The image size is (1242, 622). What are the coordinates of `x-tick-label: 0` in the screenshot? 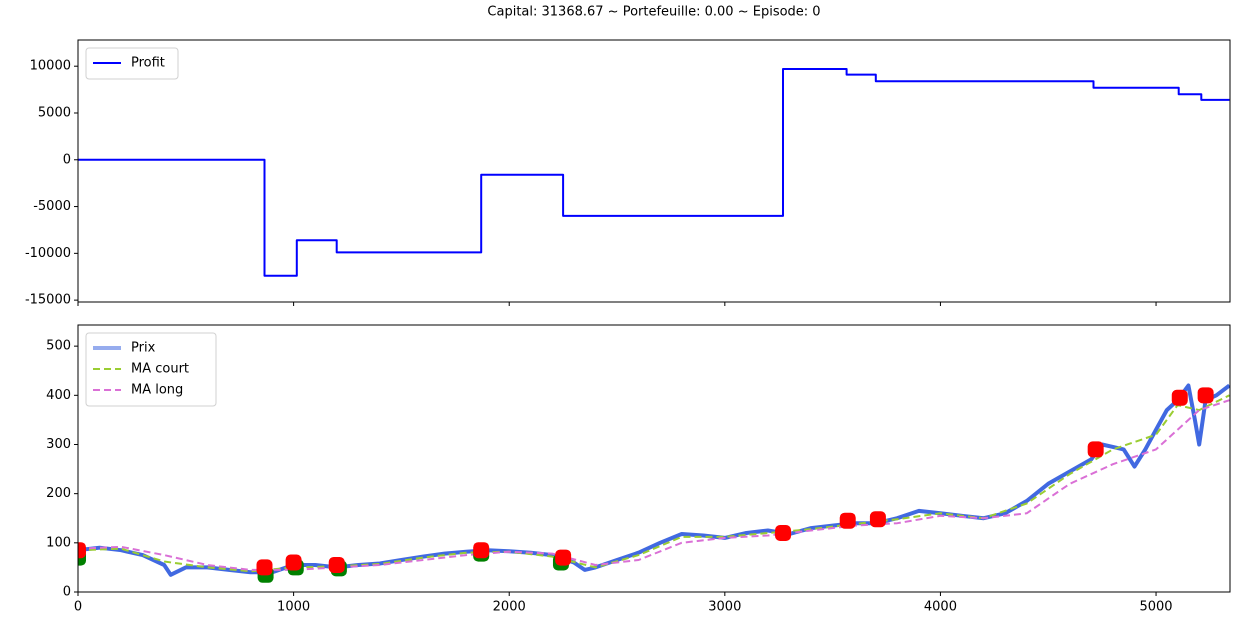 It's located at (78, 607).